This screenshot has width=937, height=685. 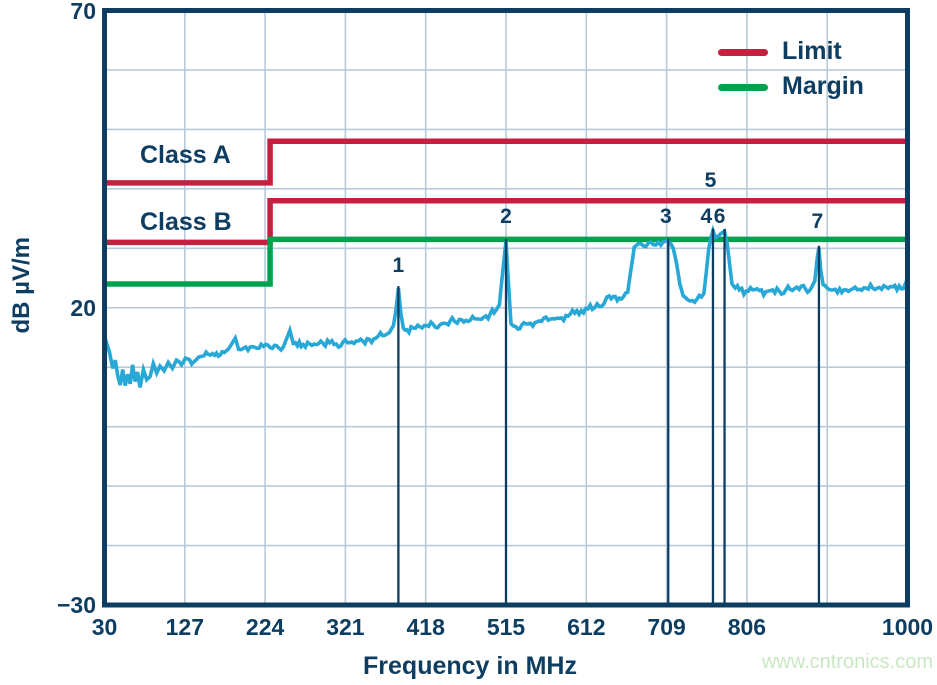 What do you see at coordinates (398, 266) in the screenshot?
I see `peak-label-1: 1` at bounding box center [398, 266].